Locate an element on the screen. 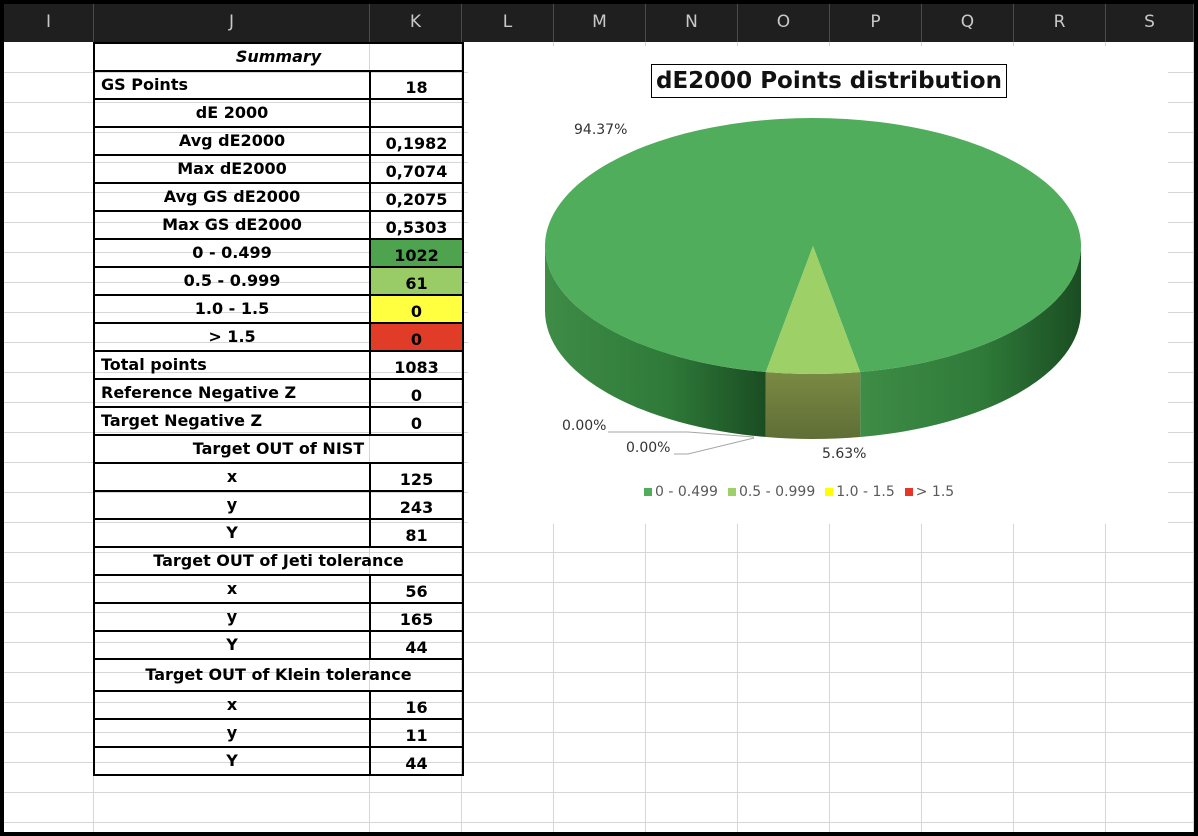 This screenshot has height=836, width=1198. nist-row-0-value: 125 is located at coordinates (416, 477).